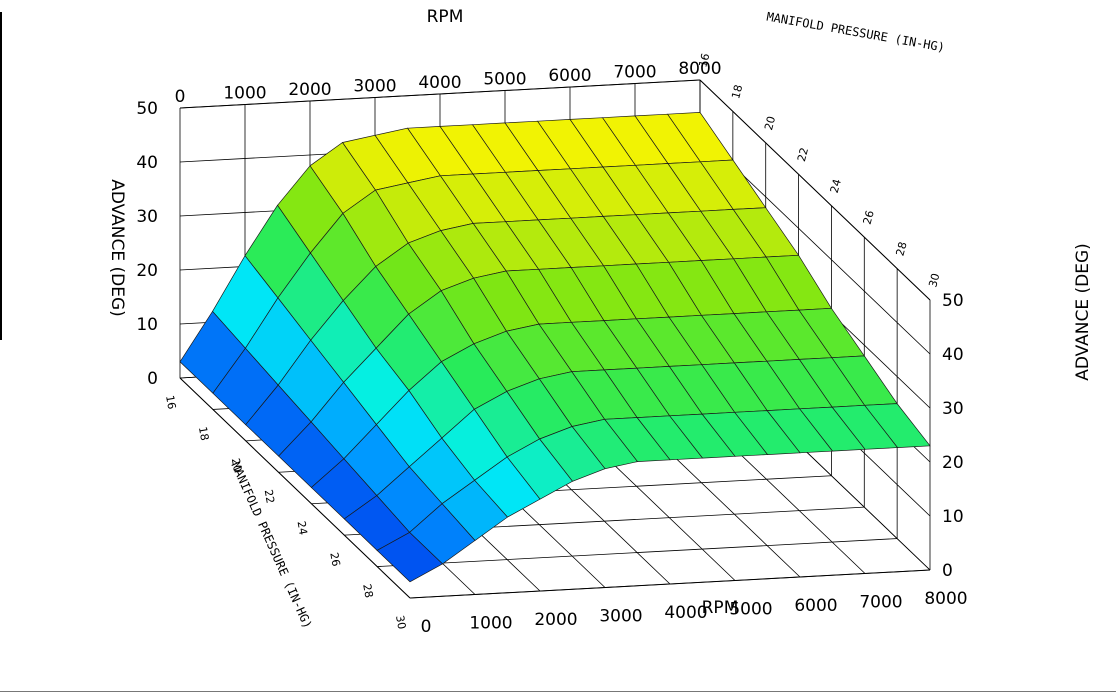  Describe the element at coordinates (869, 217) in the screenshot. I see `pressure-tick-label-top: 26` at that location.